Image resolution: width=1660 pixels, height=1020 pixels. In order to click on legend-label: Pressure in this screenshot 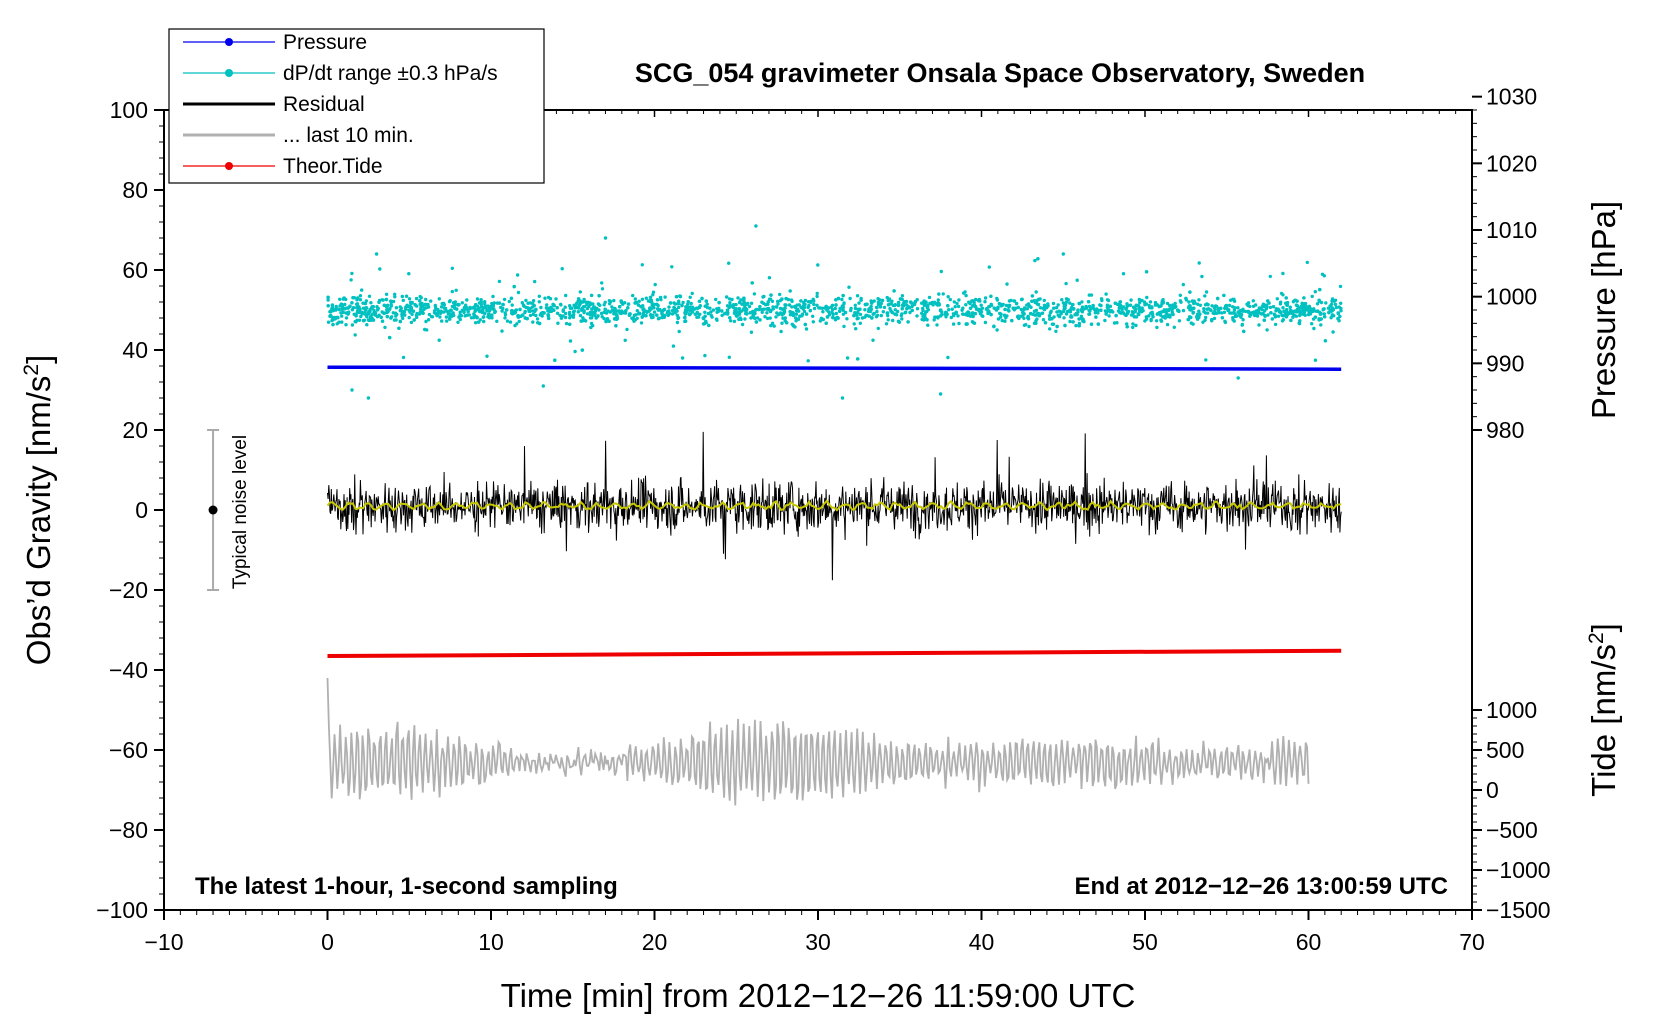, I will do `click(325, 42)`.